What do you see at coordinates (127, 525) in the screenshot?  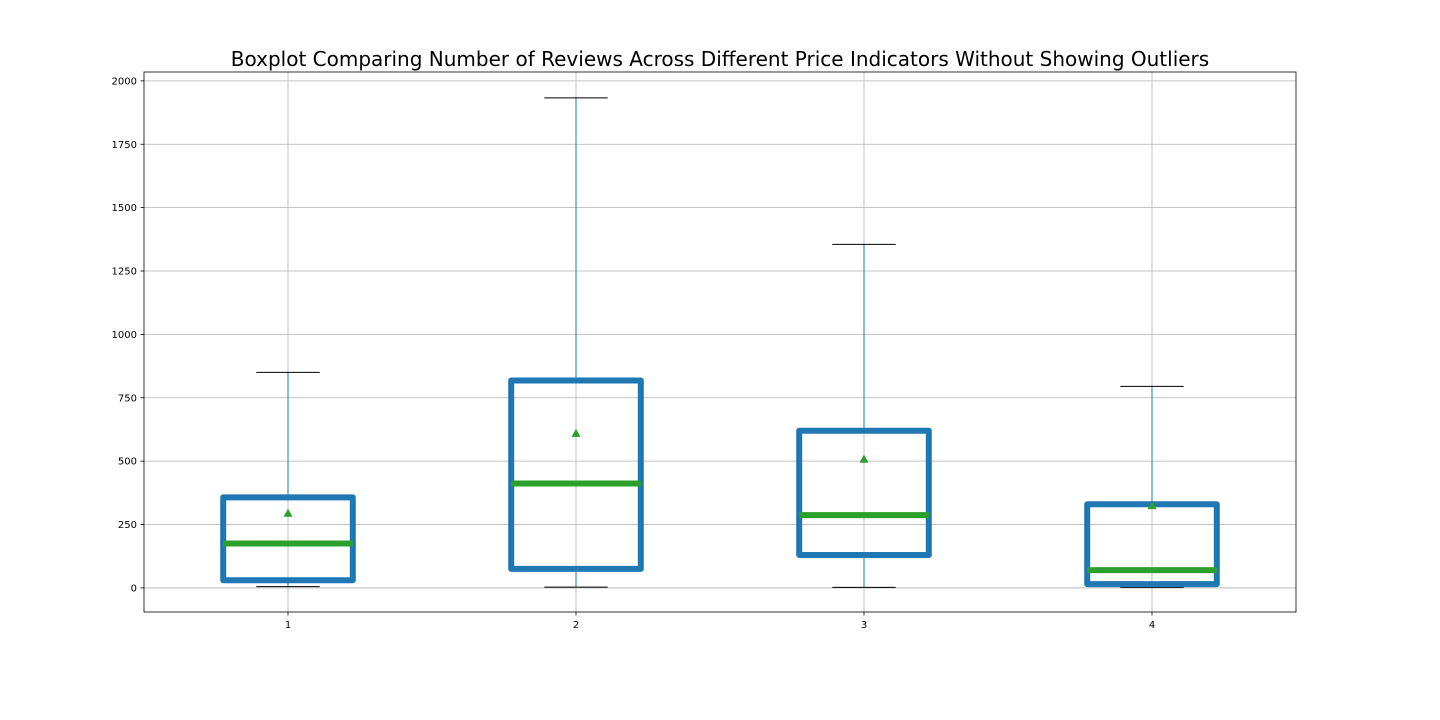 I see `y-tick-label: 250` at bounding box center [127, 525].